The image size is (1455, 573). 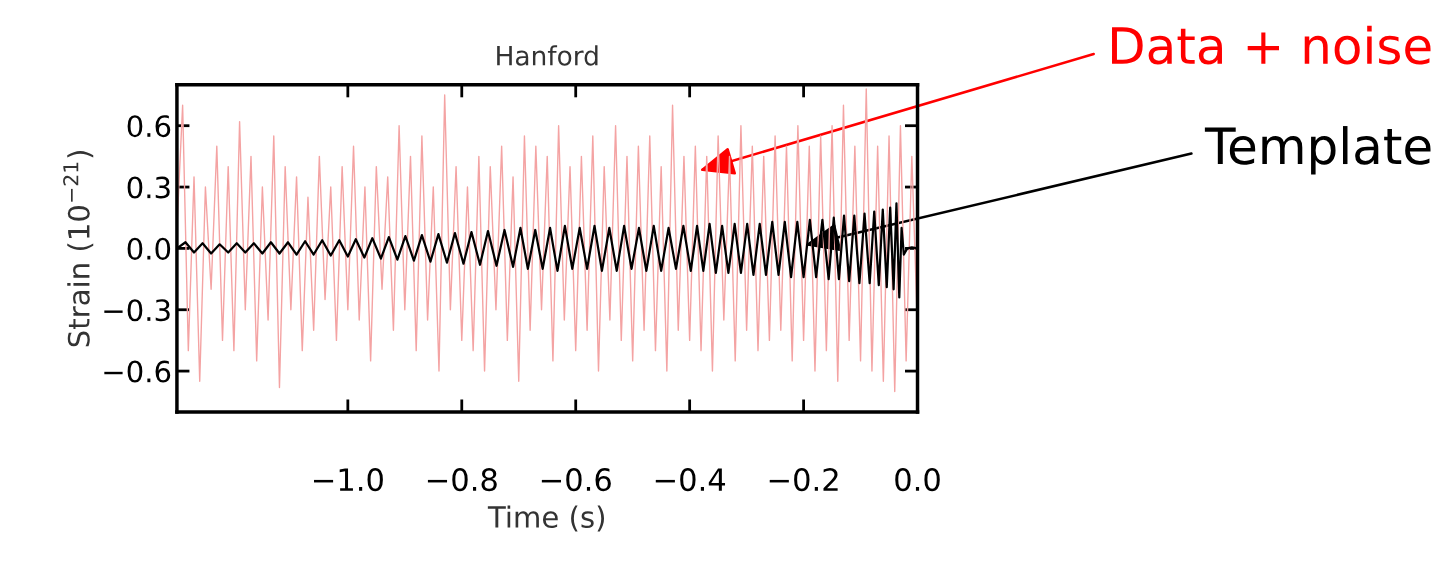 What do you see at coordinates (137, 310) in the screenshot?
I see `y-tick-label: −0.3` at bounding box center [137, 310].